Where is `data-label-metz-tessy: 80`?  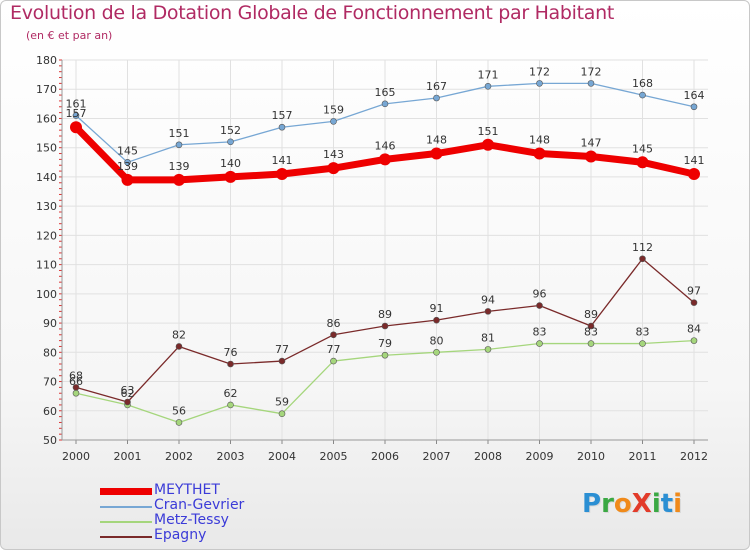
data-label-metz-tessy: 80 is located at coordinates (437, 340).